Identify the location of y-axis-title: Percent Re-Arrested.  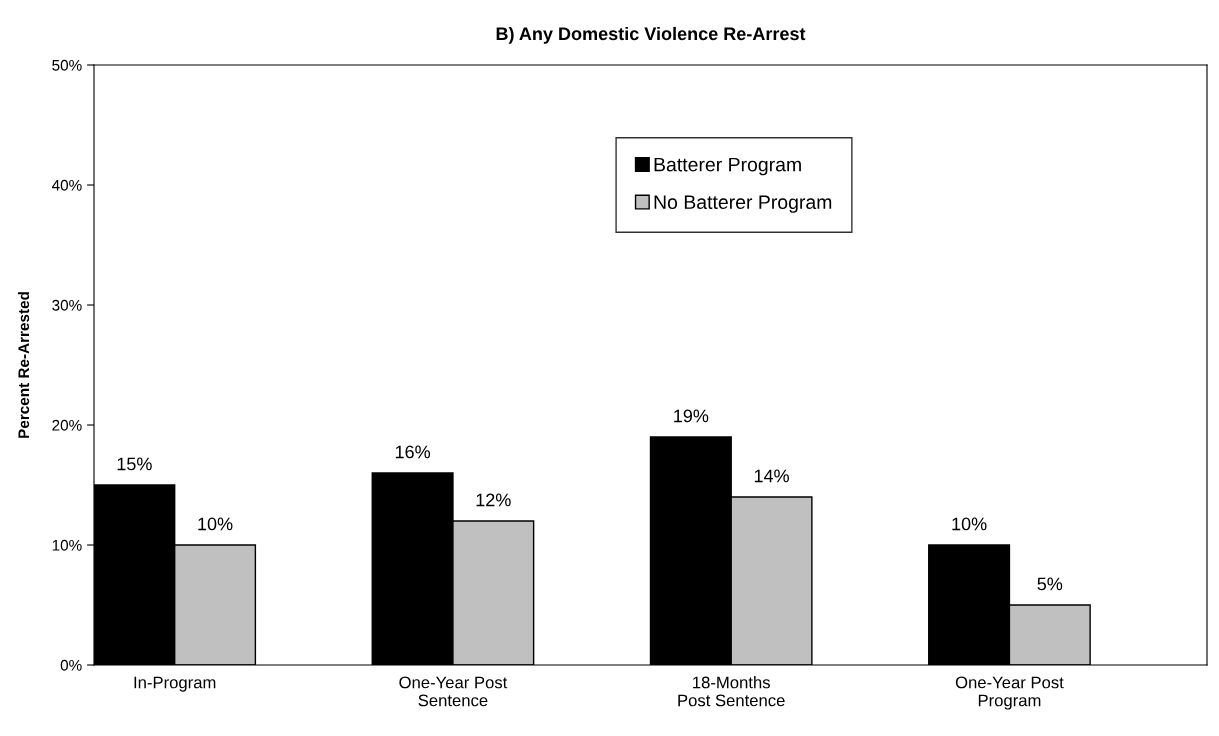
(23, 365).